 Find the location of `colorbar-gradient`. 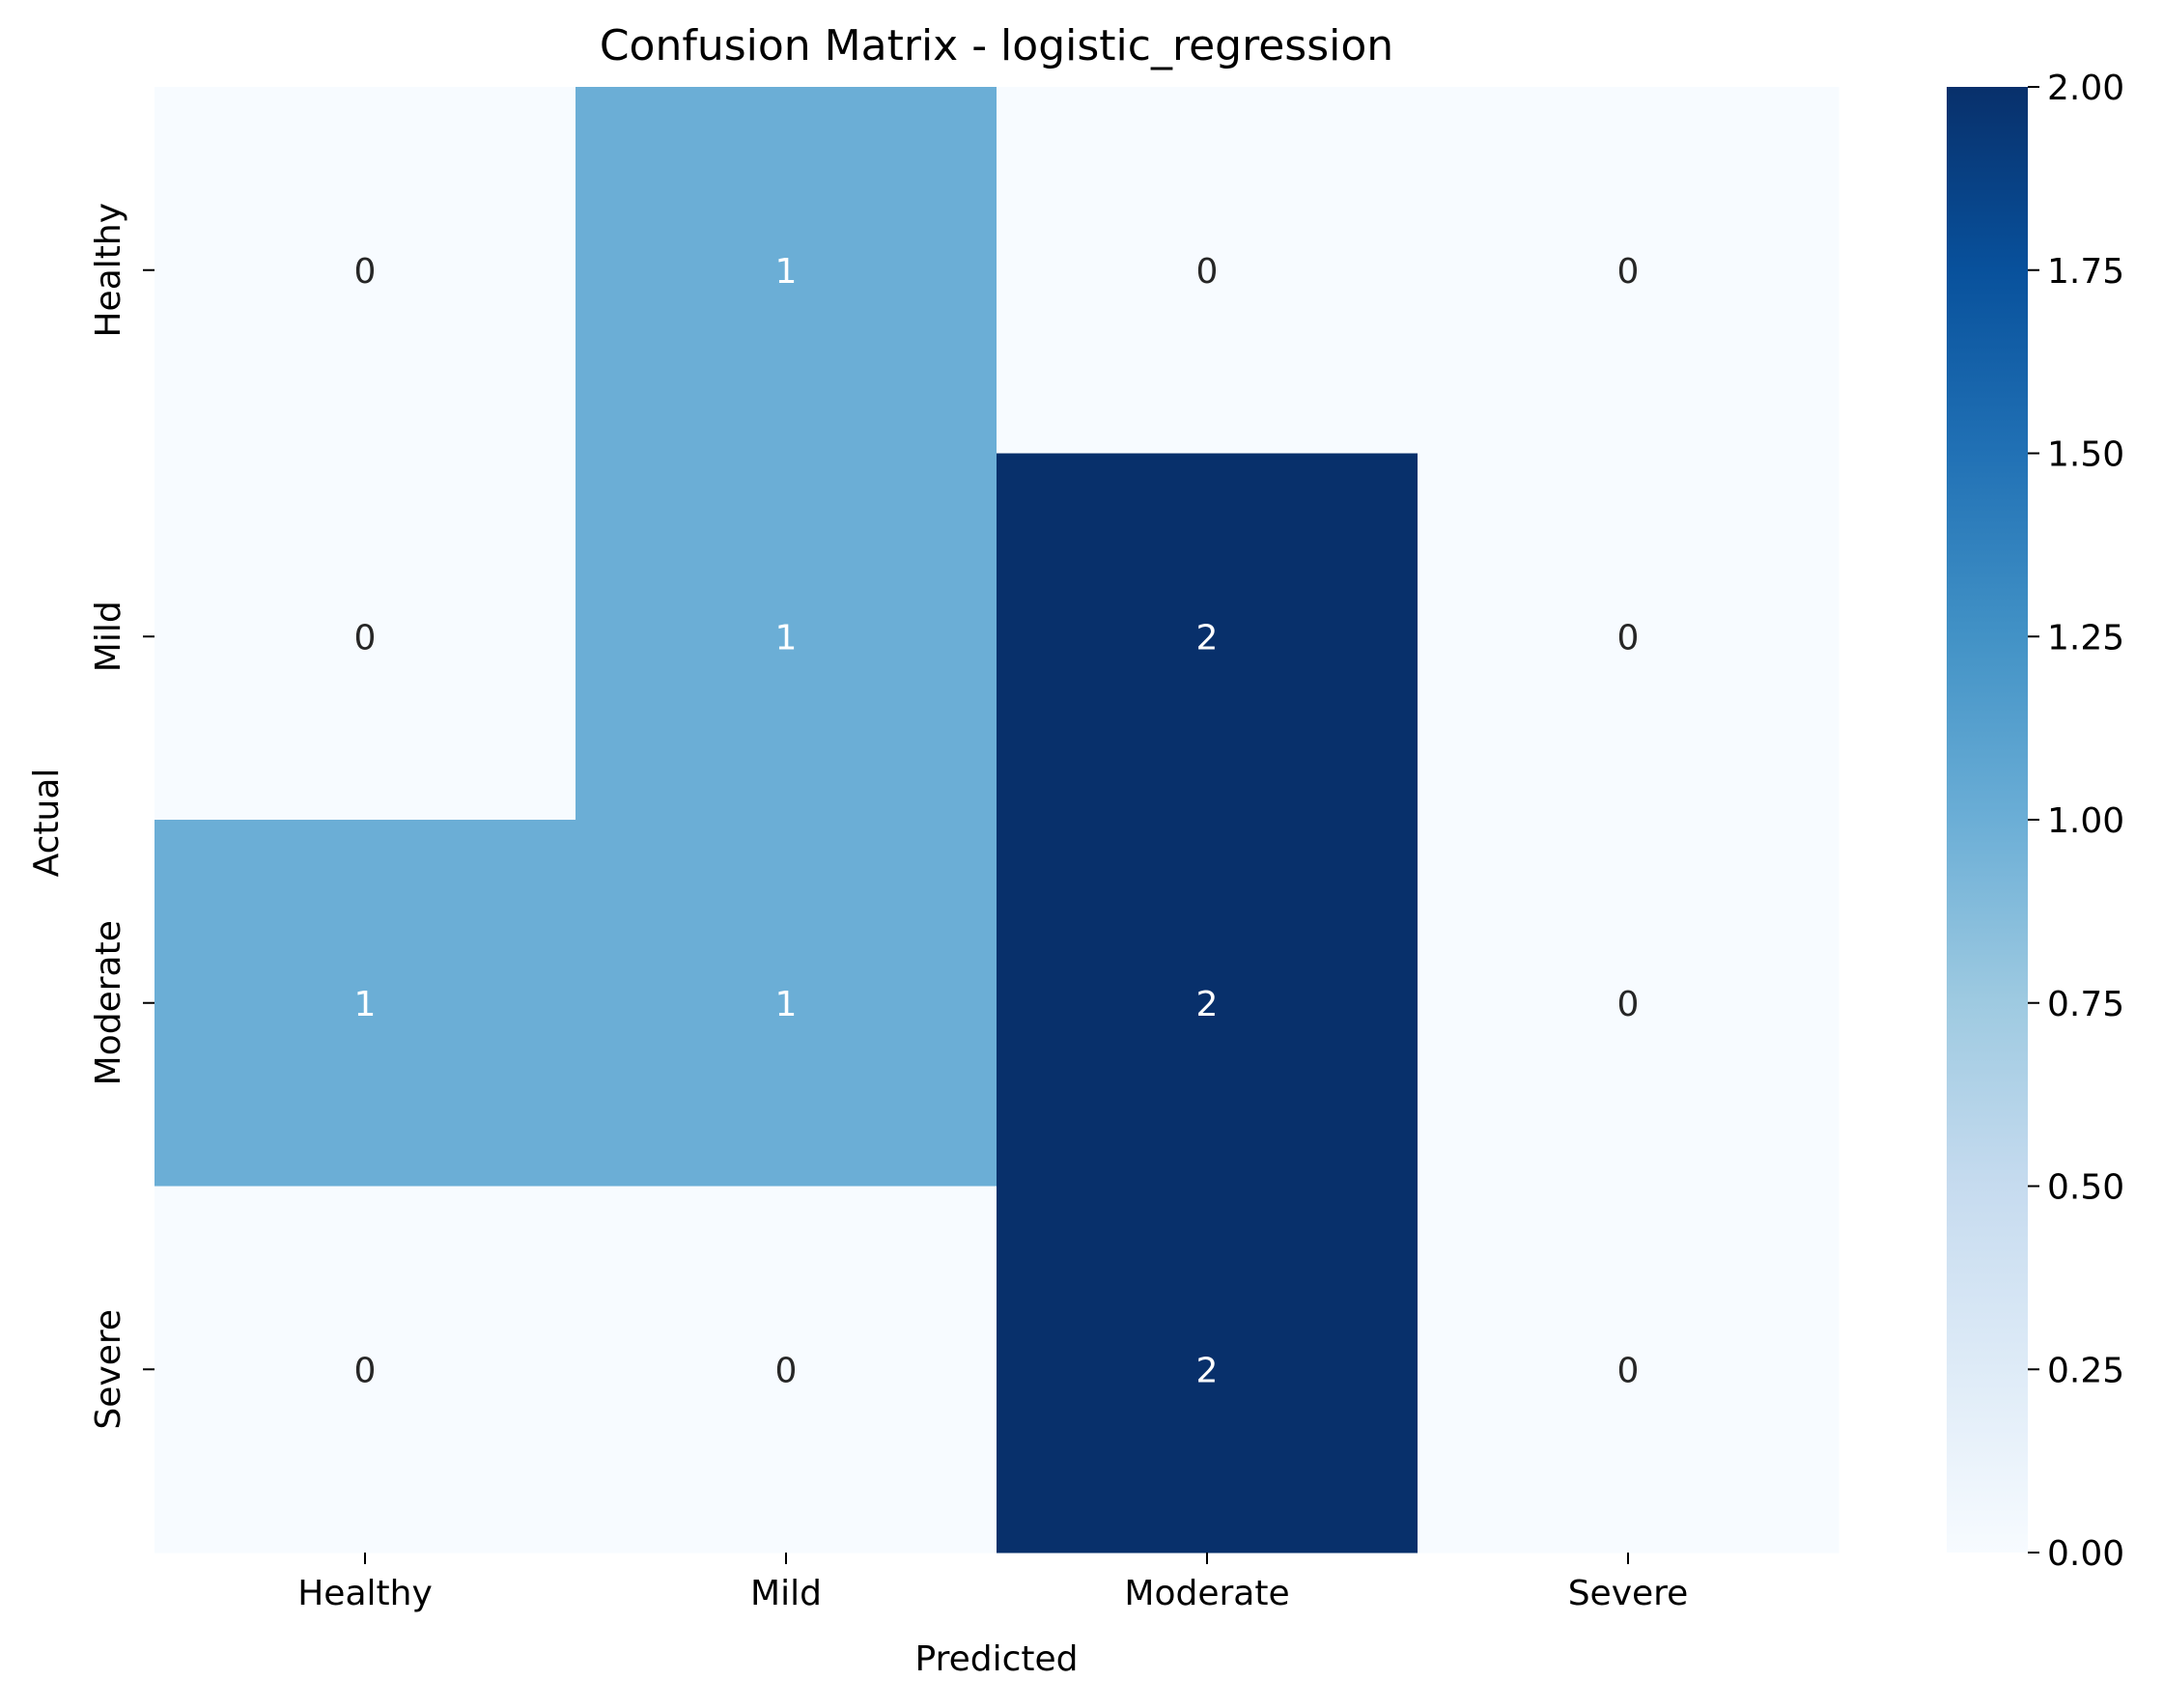

colorbar-gradient is located at coordinates (1987, 820).